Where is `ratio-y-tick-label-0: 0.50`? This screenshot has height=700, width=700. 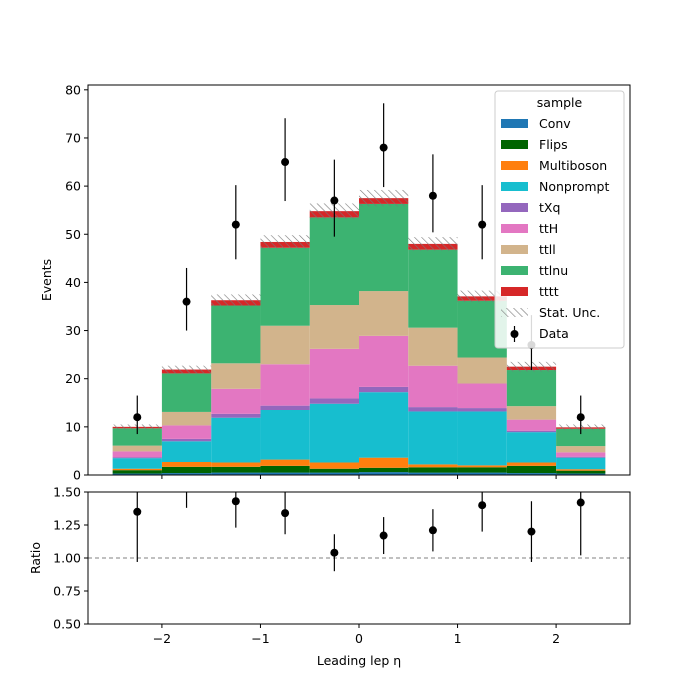
ratio-y-tick-label-0: 0.50 is located at coordinates (67, 624).